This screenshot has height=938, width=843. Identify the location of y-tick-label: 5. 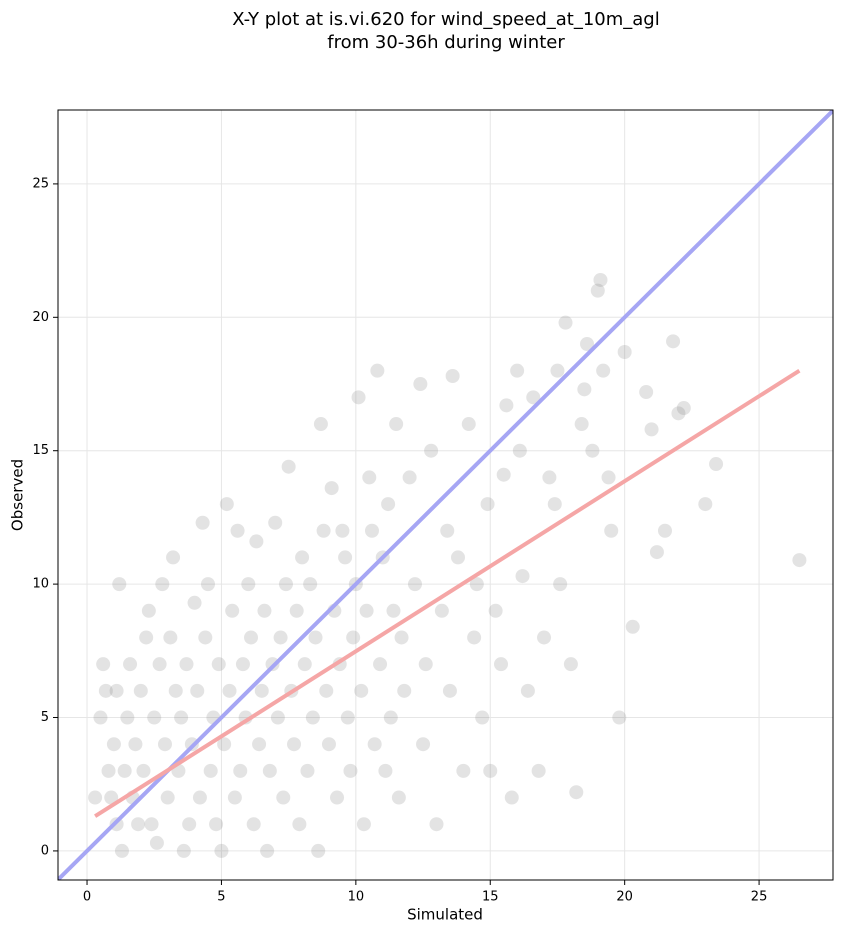
(45, 717).